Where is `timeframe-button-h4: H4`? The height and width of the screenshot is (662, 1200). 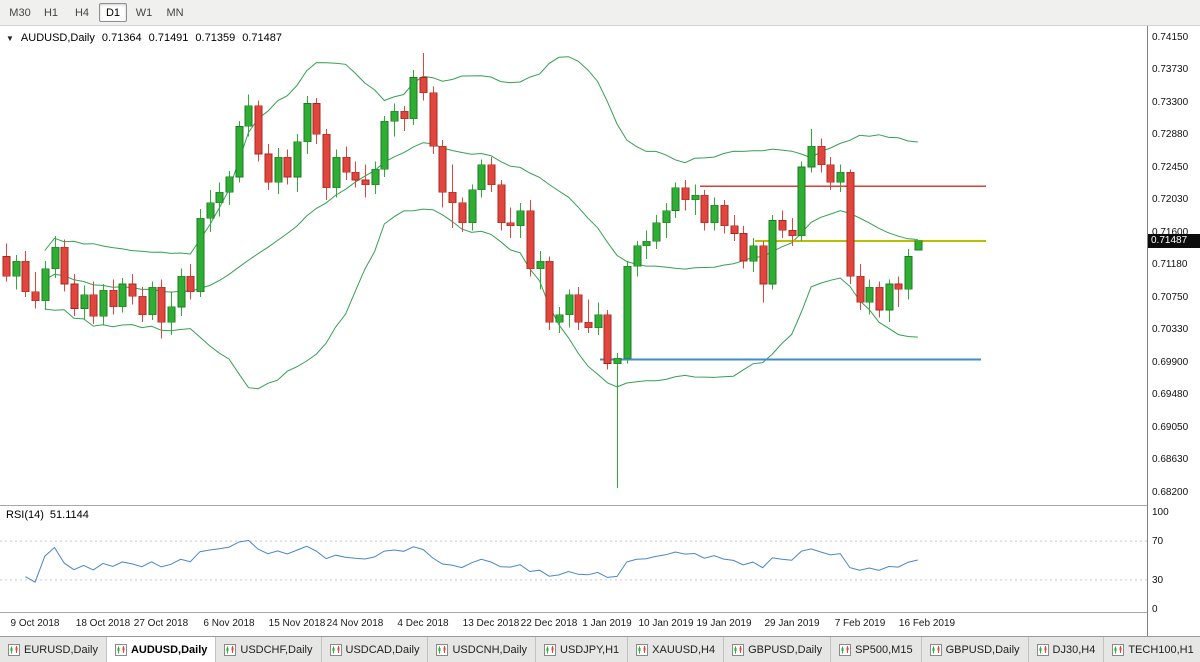
timeframe-button-h4: H4 is located at coordinates (82, 12).